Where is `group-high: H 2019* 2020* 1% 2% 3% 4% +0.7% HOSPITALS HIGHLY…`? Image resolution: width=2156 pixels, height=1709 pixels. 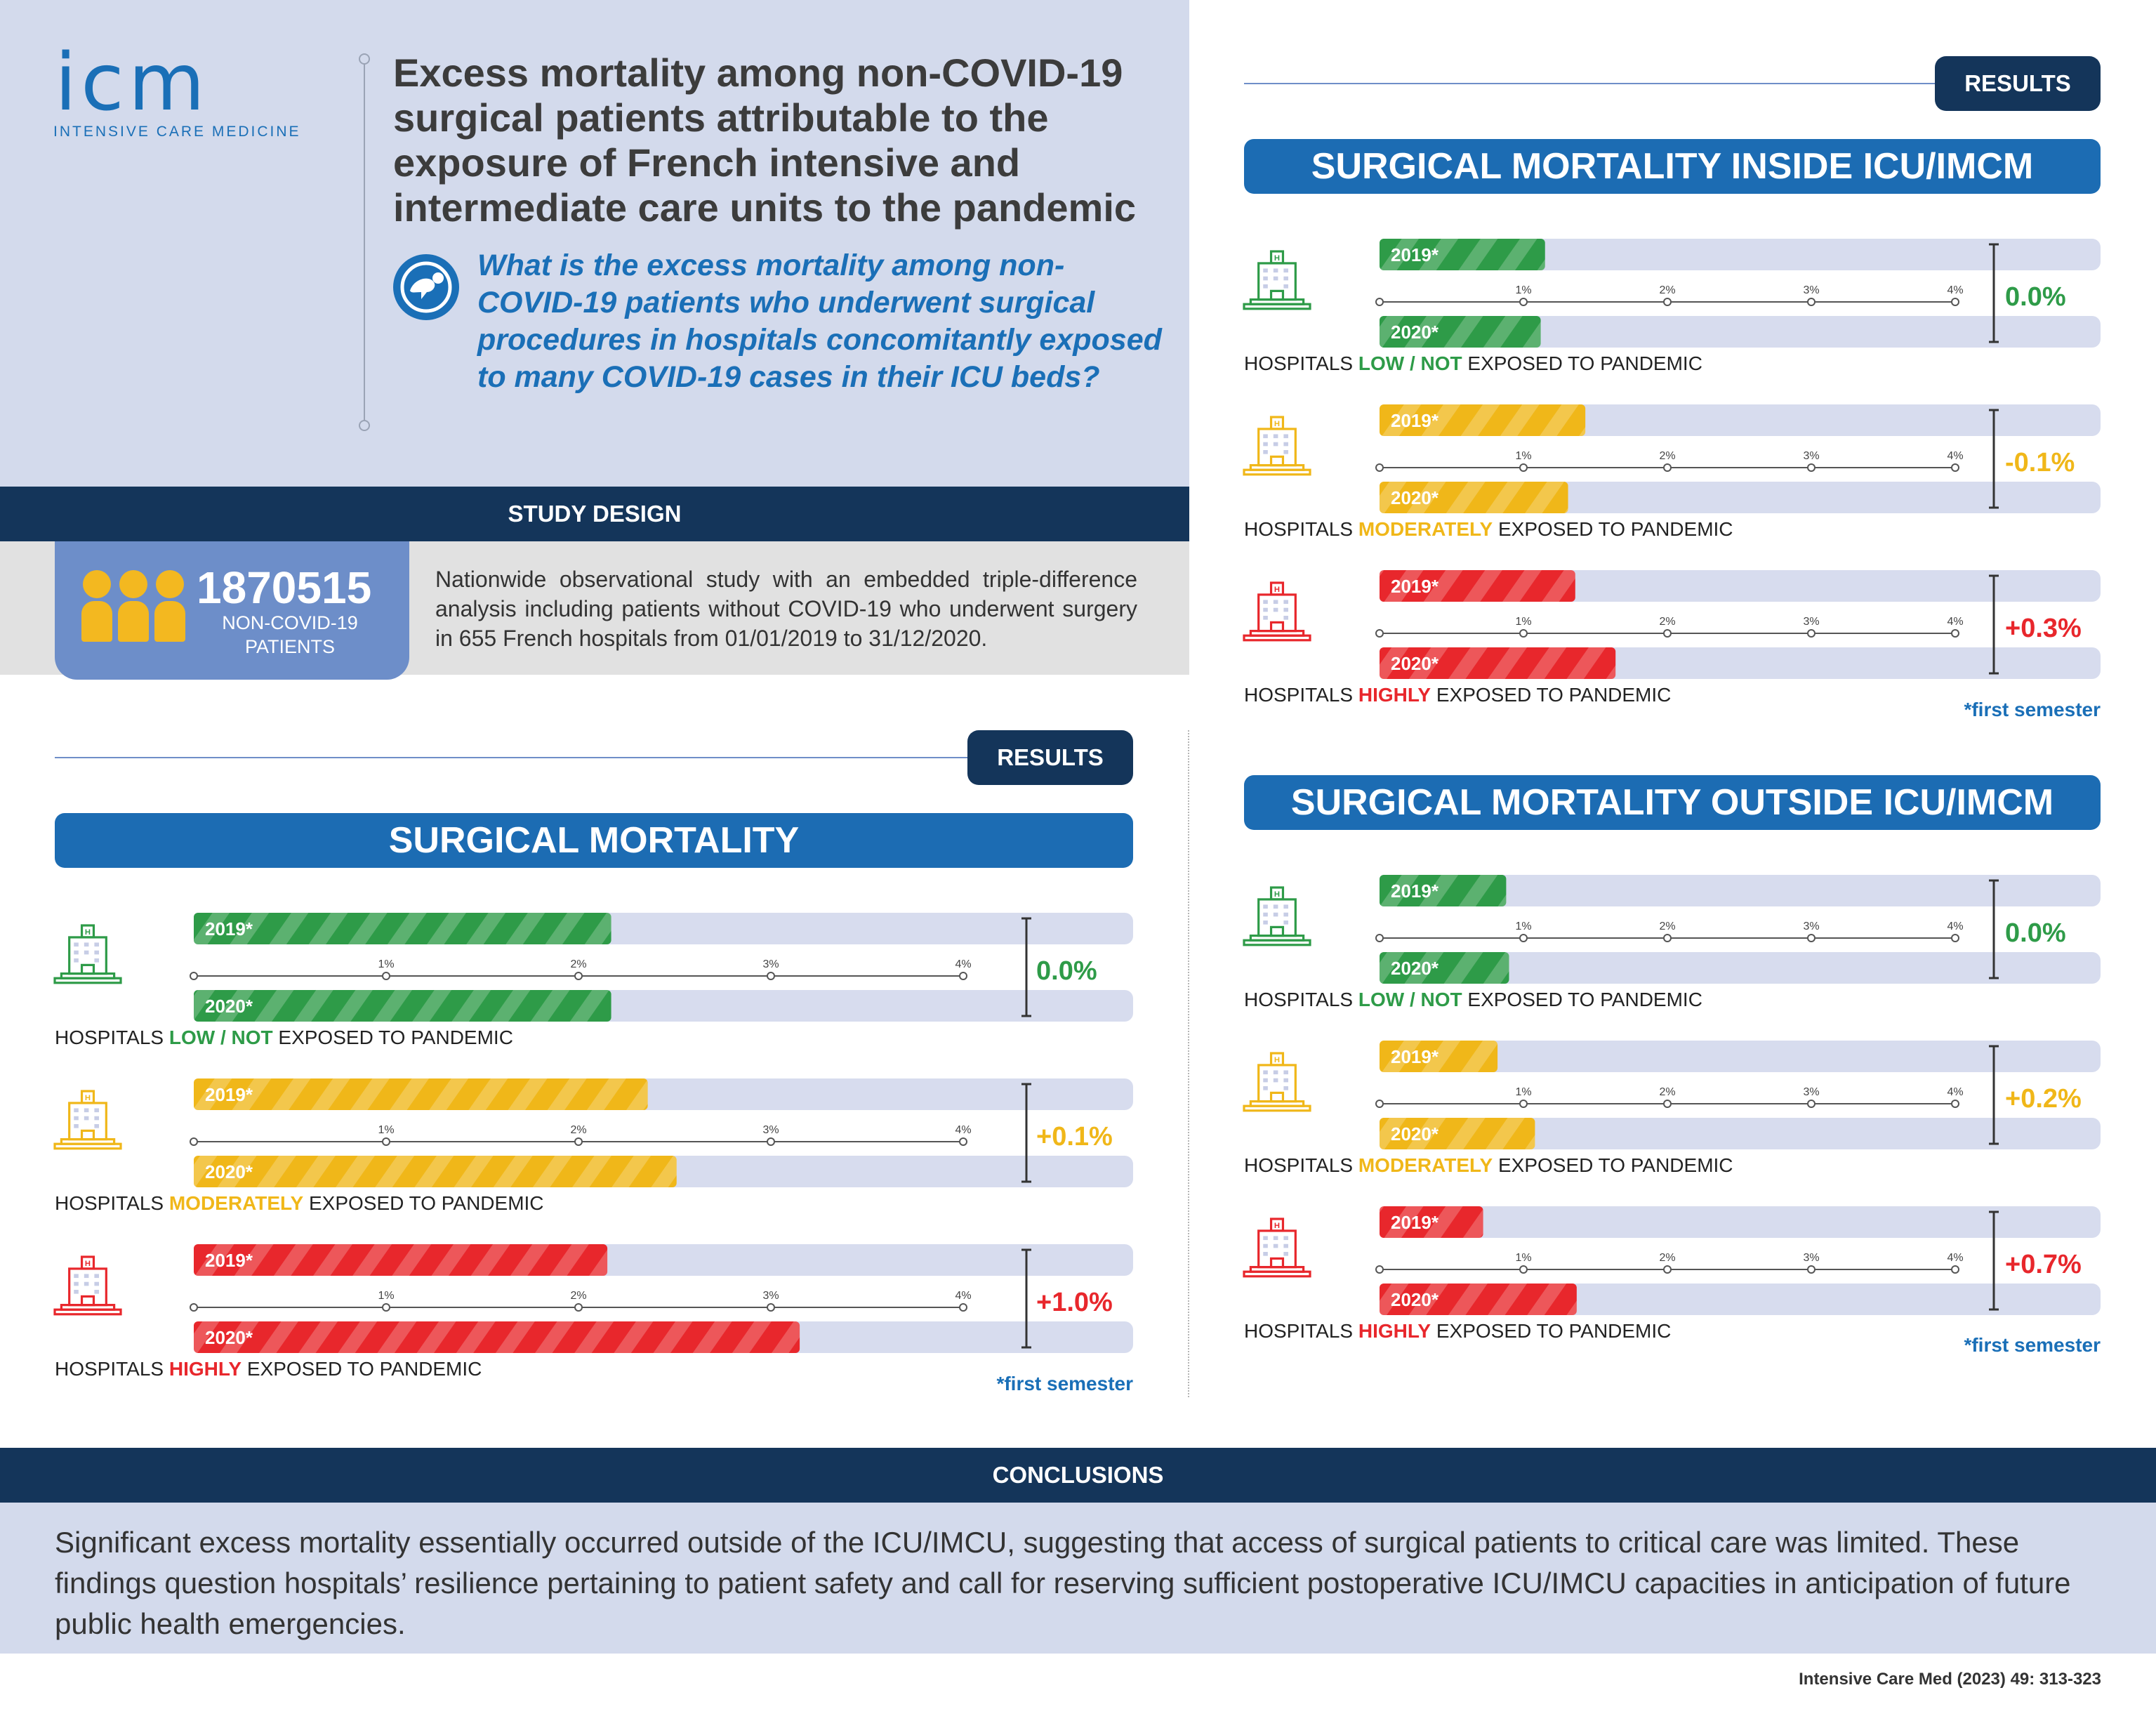
group-high: H 2019* 2020* 1% 2% 3% 4% +0.7% HOSPITALS HIGHLY… is located at coordinates (1672, 1274).